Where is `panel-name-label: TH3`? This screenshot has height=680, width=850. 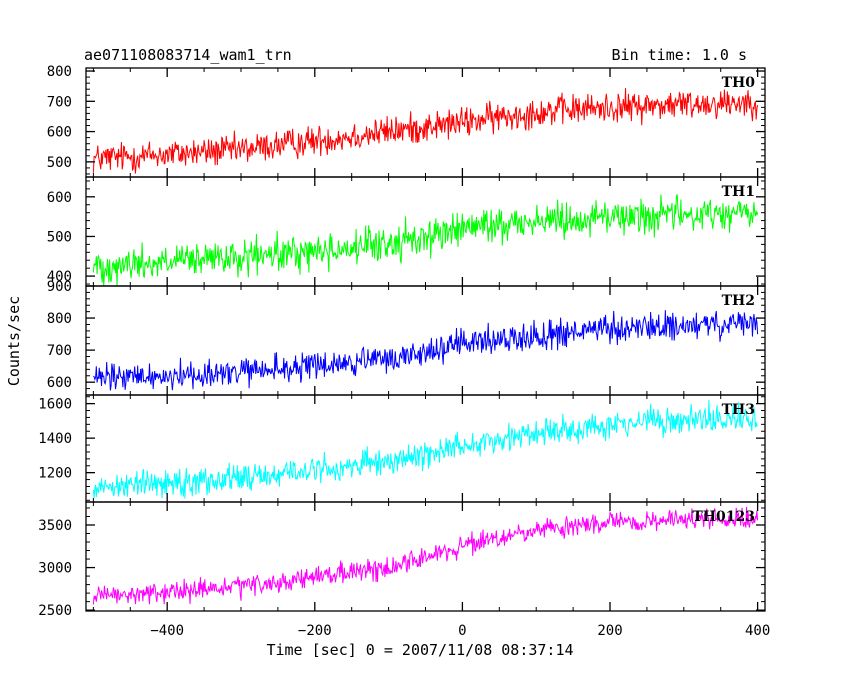 panel-name-label: TH3 is located at coordinates (738, 410).